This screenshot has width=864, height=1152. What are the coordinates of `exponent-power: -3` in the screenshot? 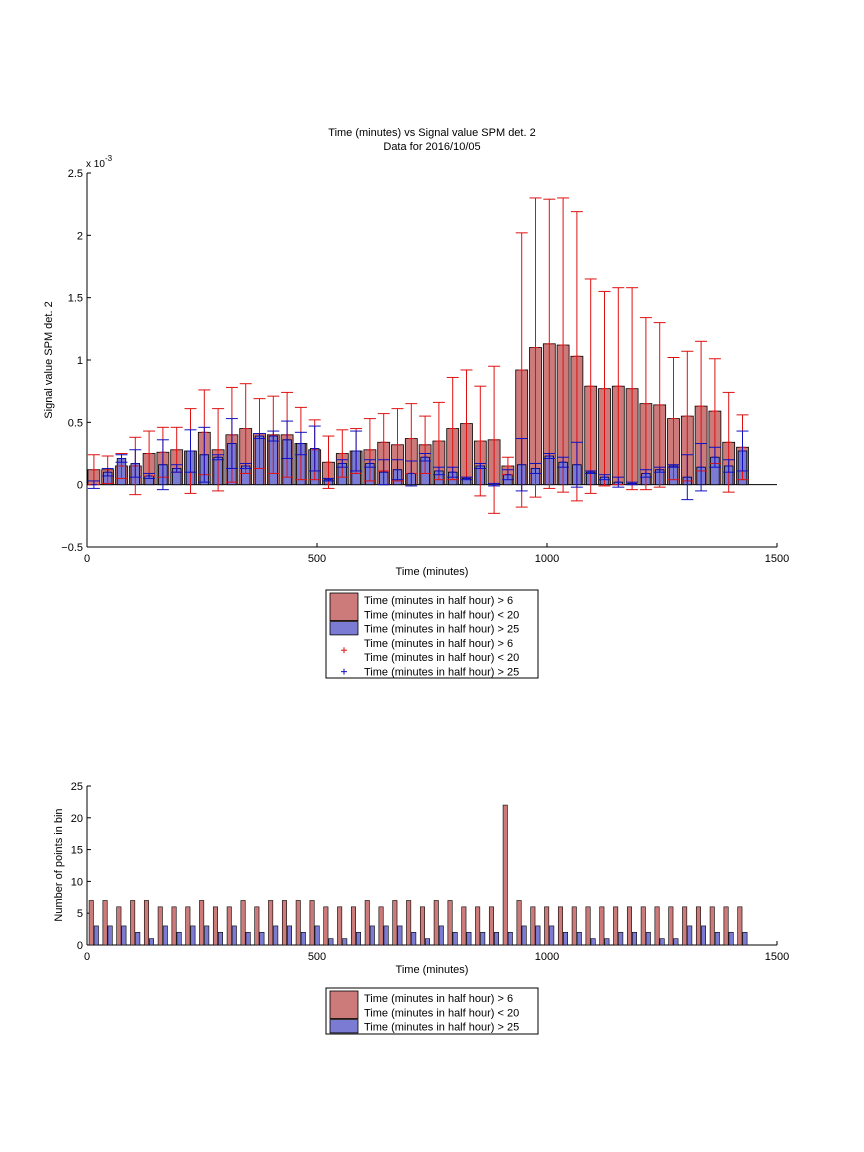 It's located at (109, 158).